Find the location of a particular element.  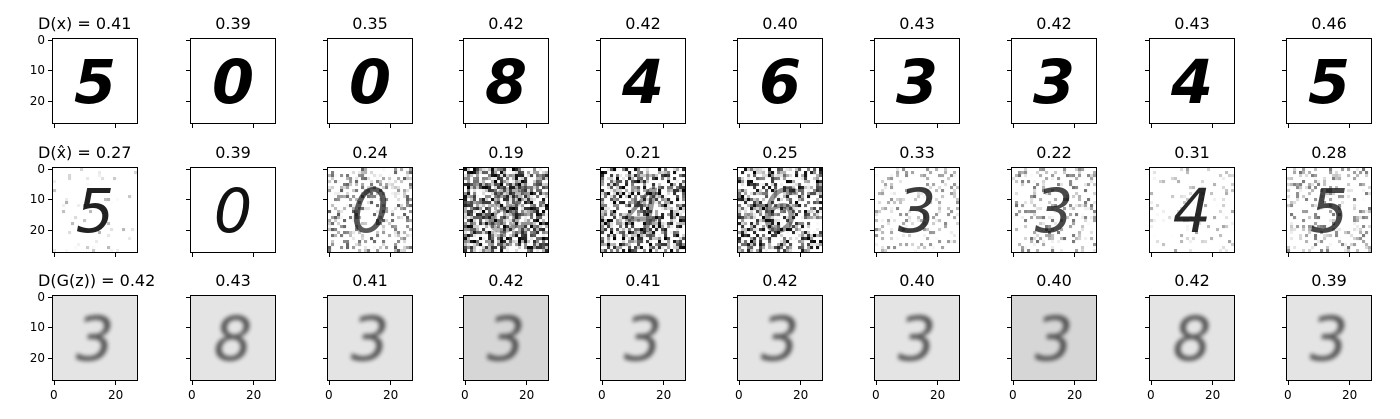

panel-title: 0.33 is located at coordinates (917, 152).